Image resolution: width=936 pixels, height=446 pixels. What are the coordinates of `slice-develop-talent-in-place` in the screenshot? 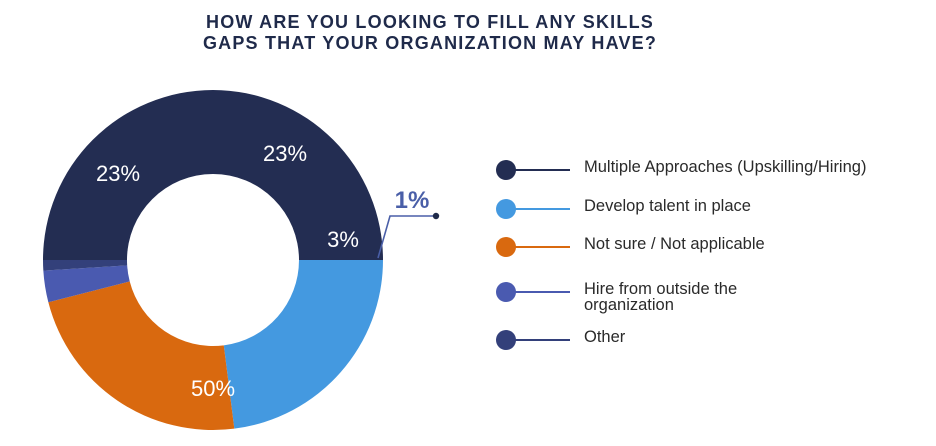 It's located at (303, 344).